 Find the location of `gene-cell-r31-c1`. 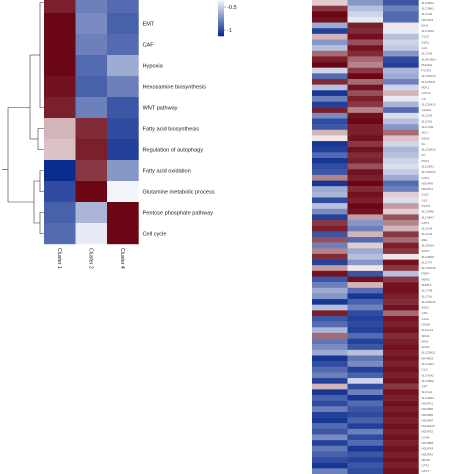

gene-cell-r31-c1 is located at coordinates (365, 177).